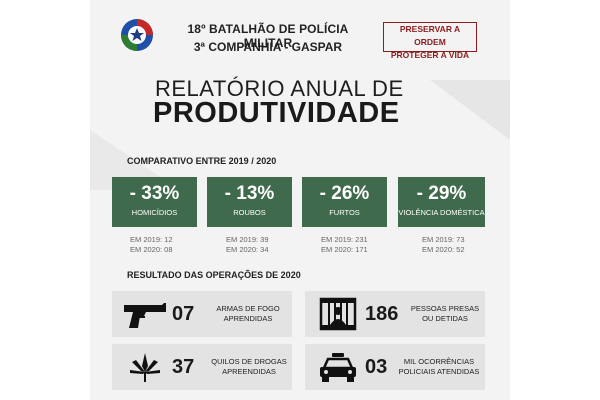  What do you see at coordinates (279, 88) in the screenshot?
I see `report-title-line-1: RELATÓRIO ANUAL DE` at bounding box center [279, 88].